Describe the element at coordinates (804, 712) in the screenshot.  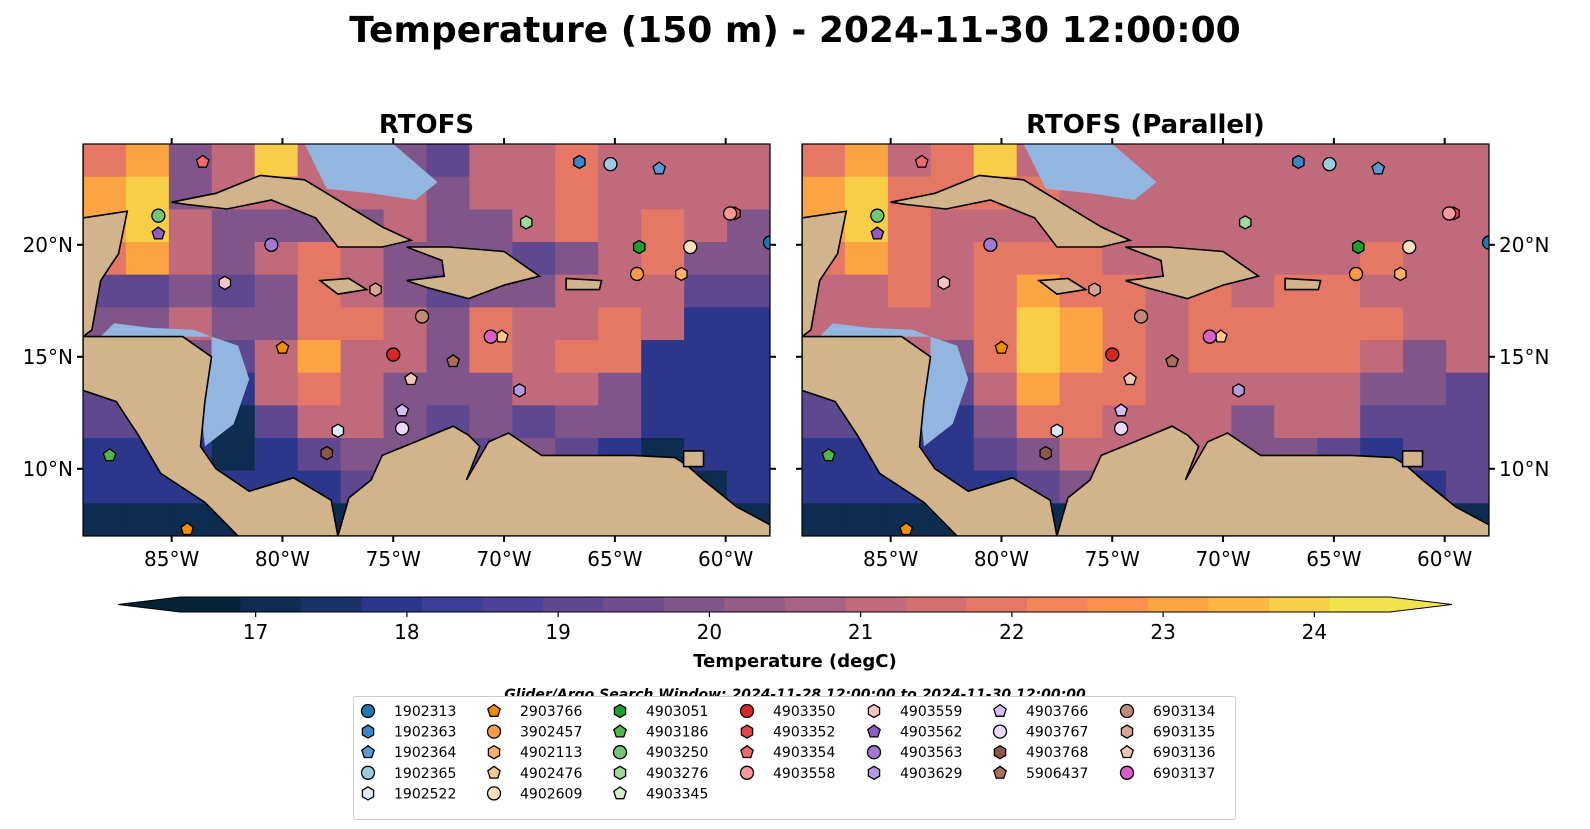
I see `legend-label: 4903350` at that location.